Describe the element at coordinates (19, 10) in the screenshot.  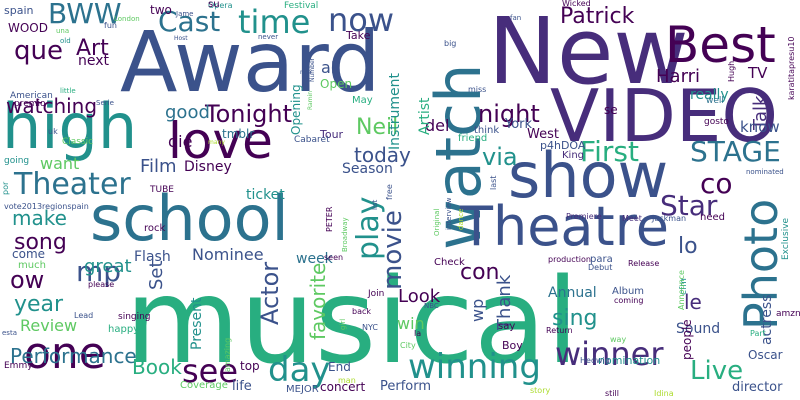
I see `word: spain` at that location.